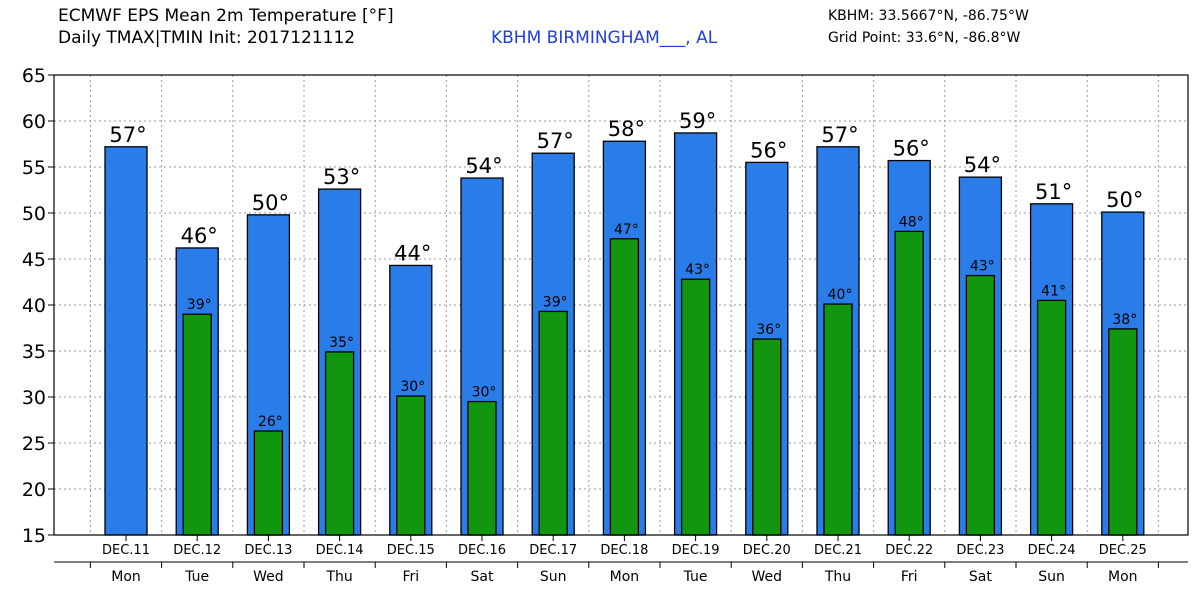  I want to click on chart-subtitle: Daily TMAX|TMIN Init: 2017121112, so click(207, 38).